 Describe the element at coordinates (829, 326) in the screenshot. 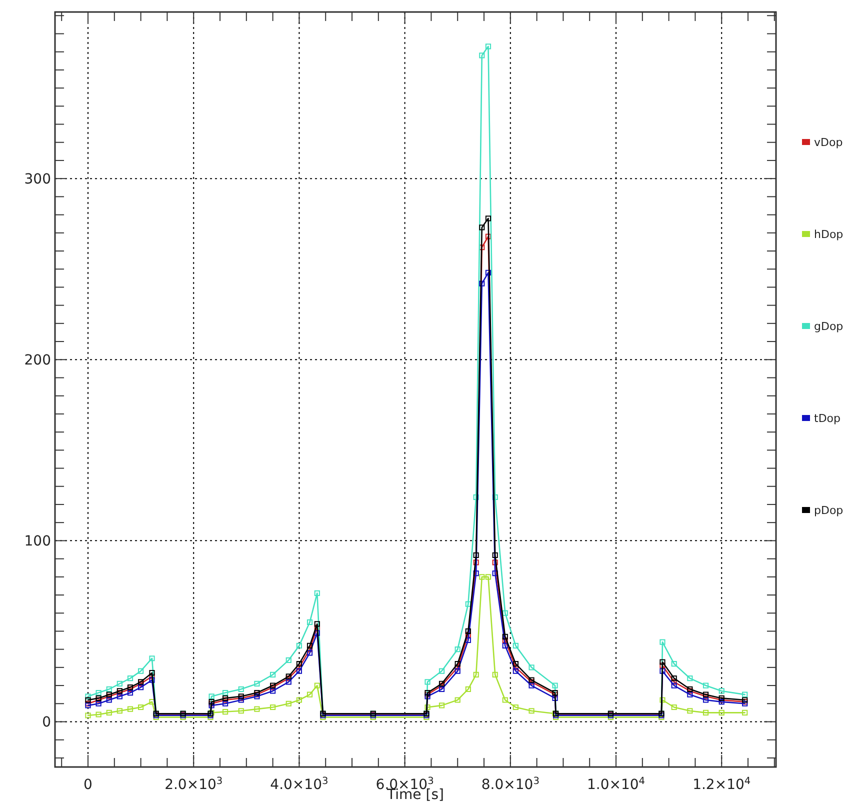

I see `legend-label: gDop` at that location.